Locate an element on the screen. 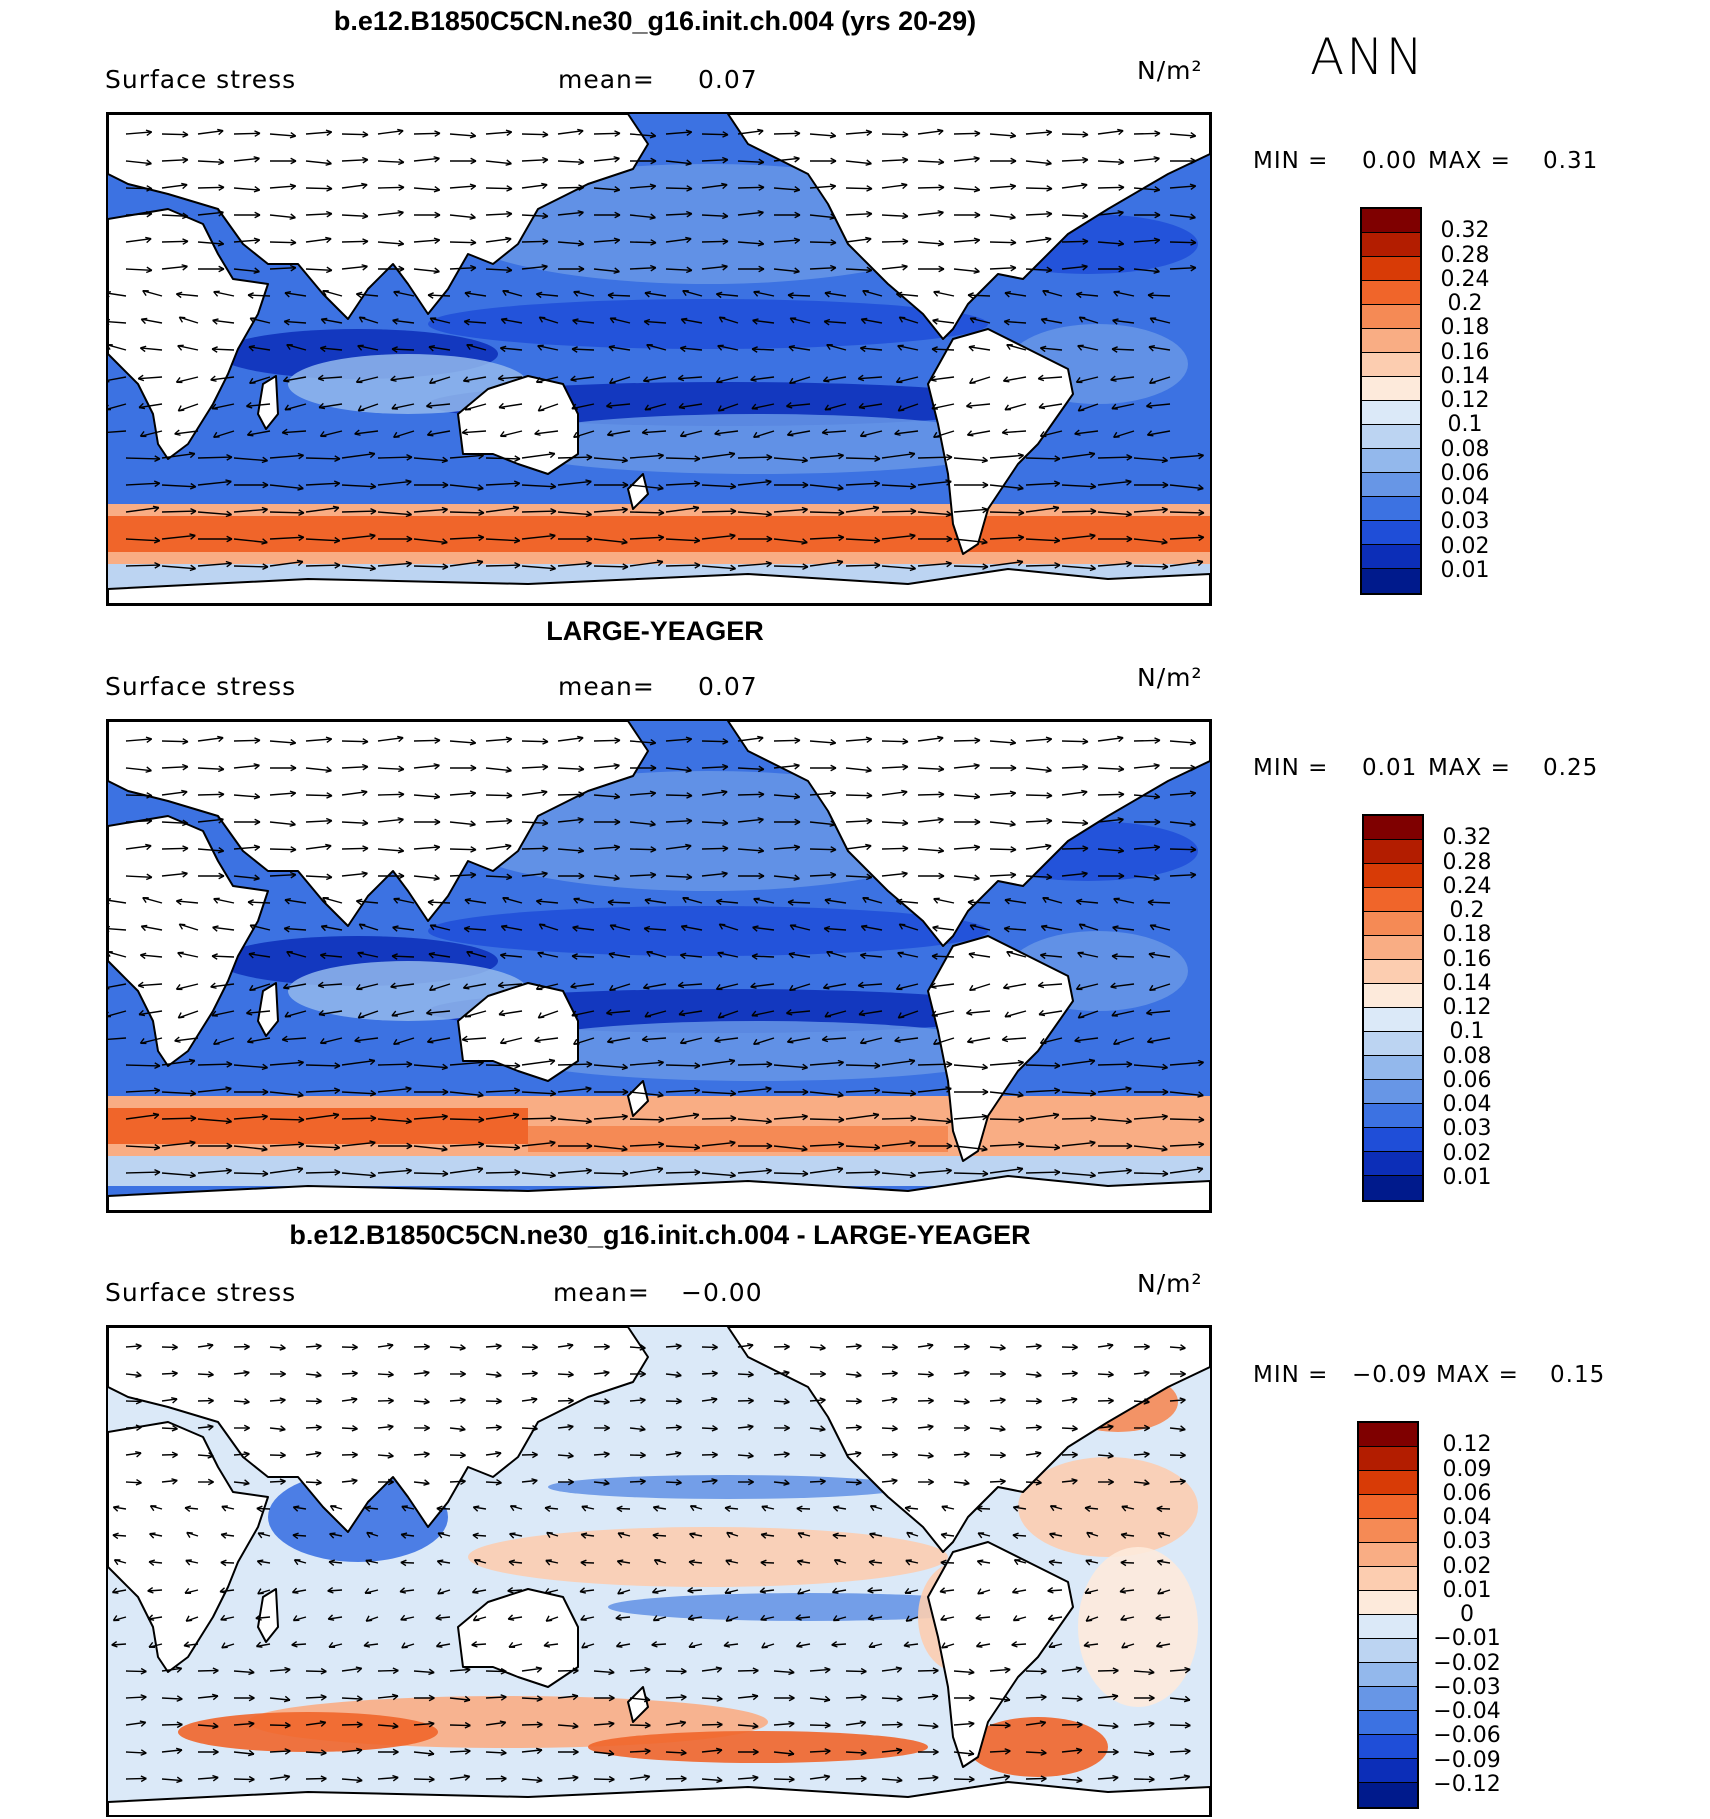  panel-1-variable: Surface stress is located at coordinates (201, 79).